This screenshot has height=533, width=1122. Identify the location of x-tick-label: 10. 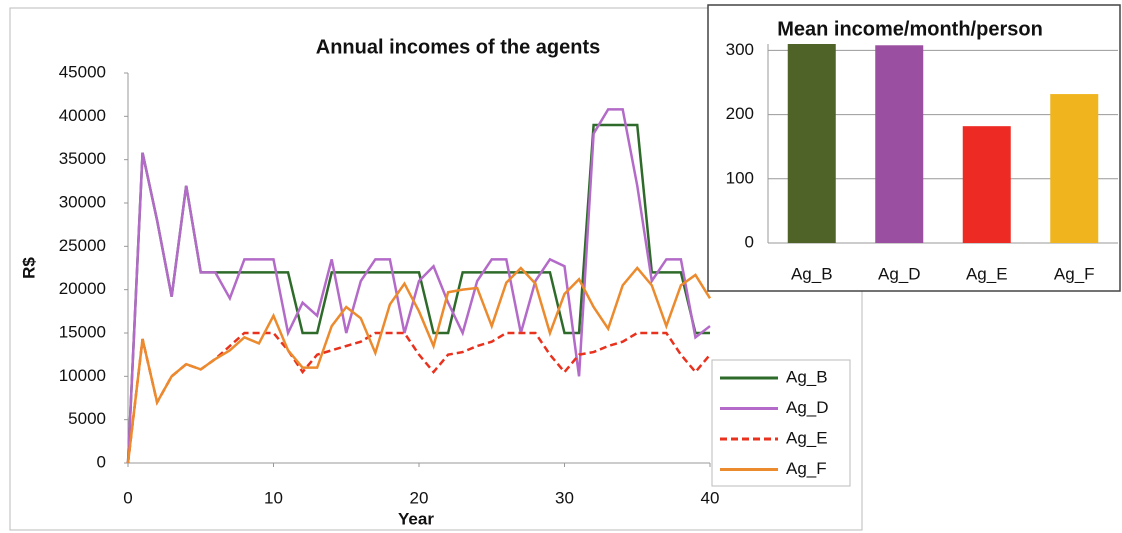
(273, 497).